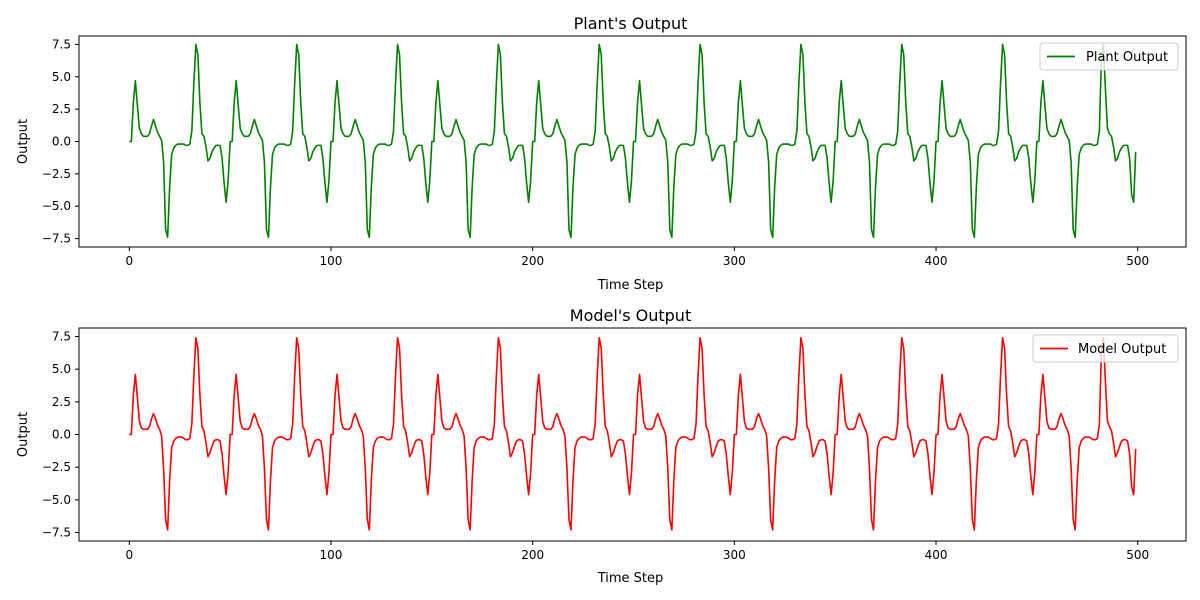 The image size is (1200, 600). What do you see at coordinates (1127, 57) in the screenshot?
I see `legend-label-plant-output: Plant Output` at bounding box center [1127, 57].